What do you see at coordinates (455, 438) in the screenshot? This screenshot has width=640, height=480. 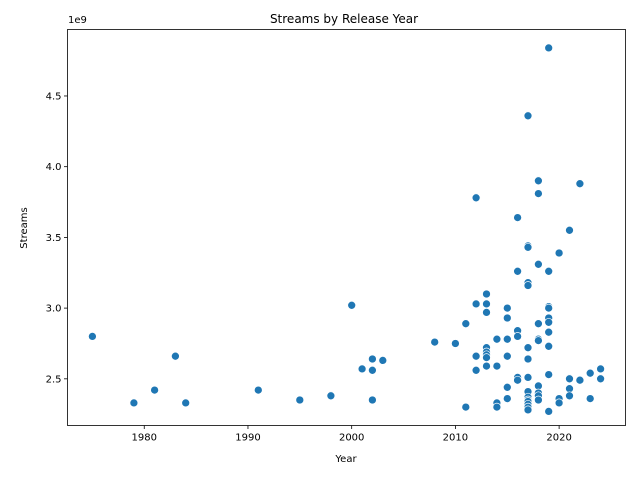 I see `x-tick-label: 2010` at bounding box center [455, 438].